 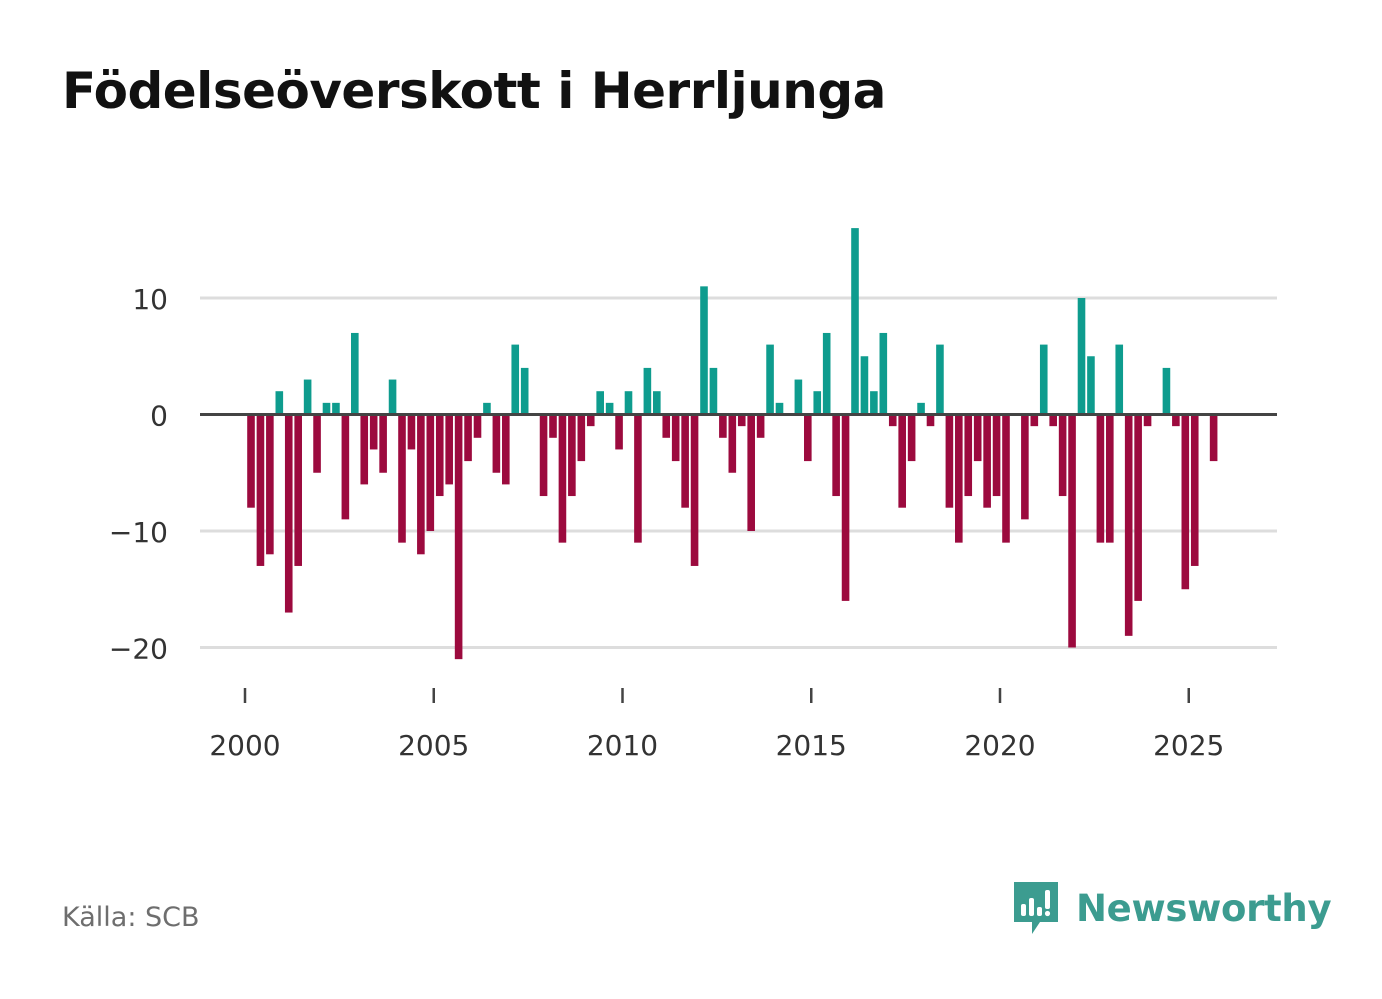 What do you see at coordinates (622, 745) in the screenshot?
I see `x-tick-label: 2010` at bounding box center [622, 745].